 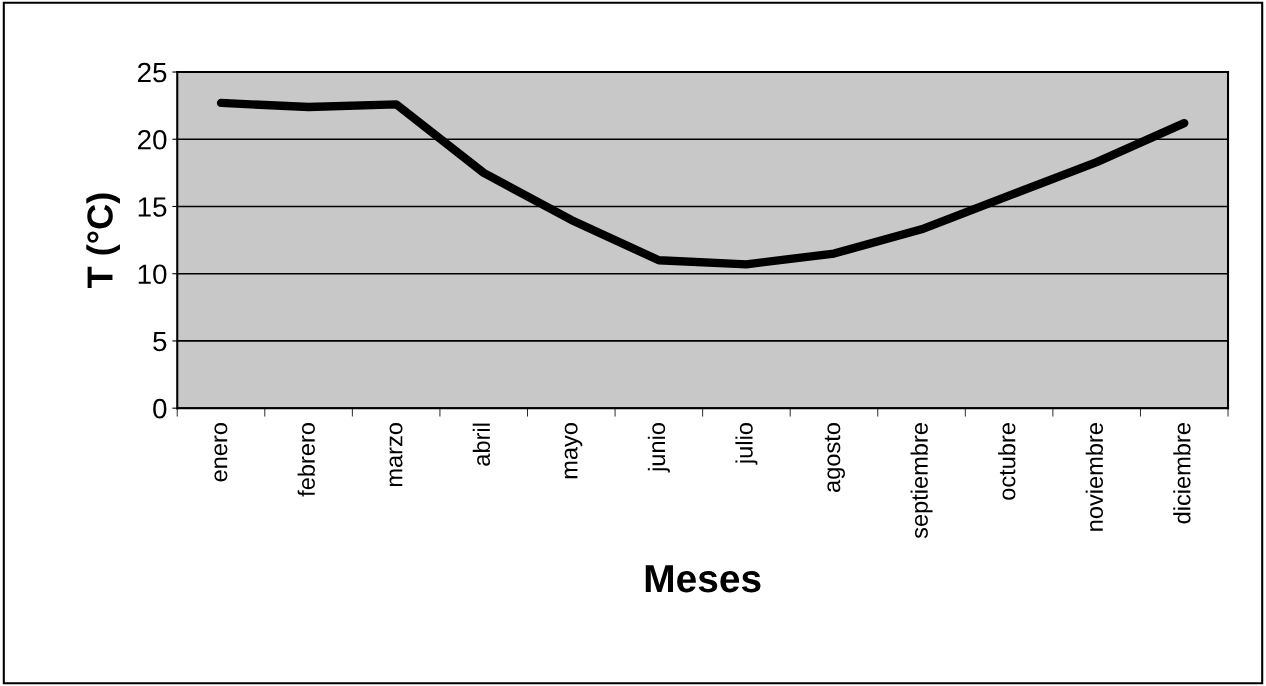 What do you see at coordinates (152, 207) in the screenshot?
I see `y-tick-label: 15` at bounding box center [152, 207].